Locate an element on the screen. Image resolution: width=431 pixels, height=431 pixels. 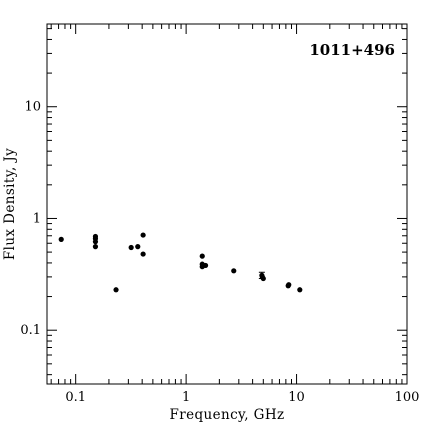
x-tick-label: 0.1 is located at coordinates (75, 397).